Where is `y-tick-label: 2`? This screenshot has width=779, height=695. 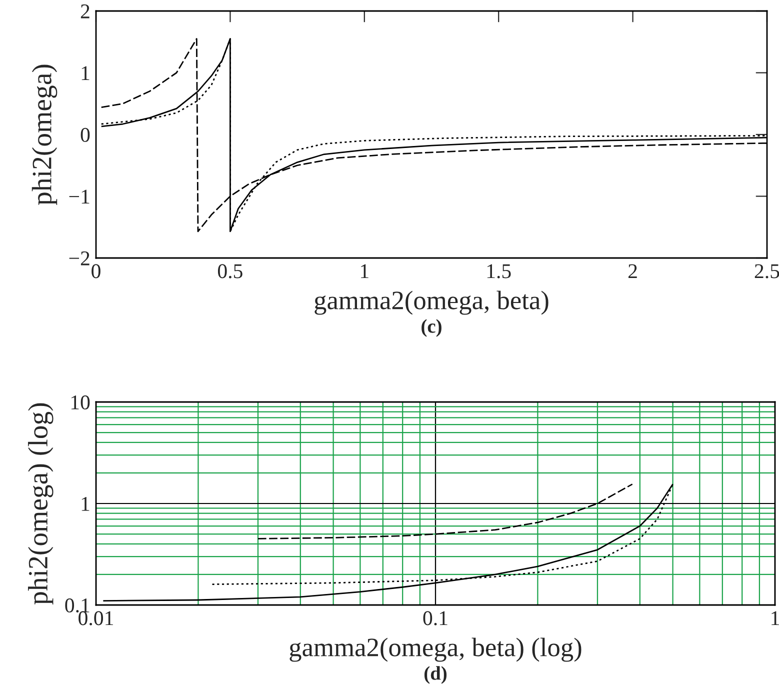
y-tick-label: 2 is located at coordinates (85, 11).